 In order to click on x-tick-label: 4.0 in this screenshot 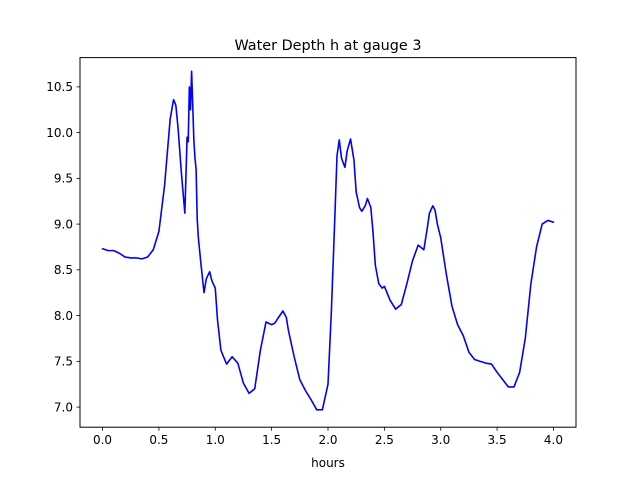, I will do `click(553, 440)`.